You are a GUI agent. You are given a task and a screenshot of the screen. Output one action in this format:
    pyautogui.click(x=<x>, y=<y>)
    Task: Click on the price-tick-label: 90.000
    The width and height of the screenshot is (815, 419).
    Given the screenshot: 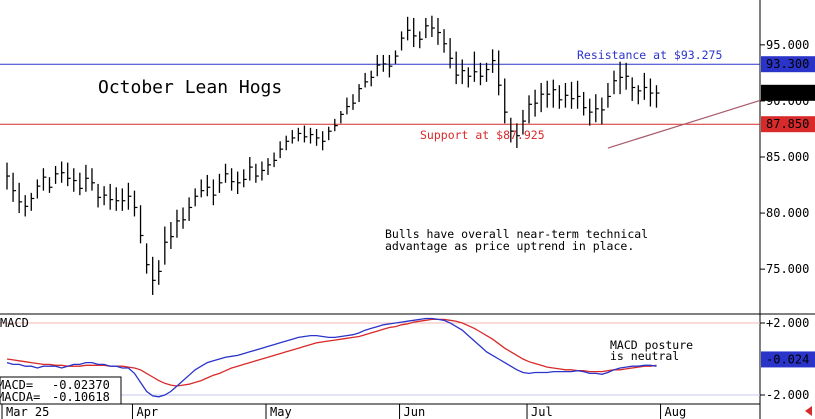 What is the action you would take?
    pyautogui.click(x=787, y=101)
    